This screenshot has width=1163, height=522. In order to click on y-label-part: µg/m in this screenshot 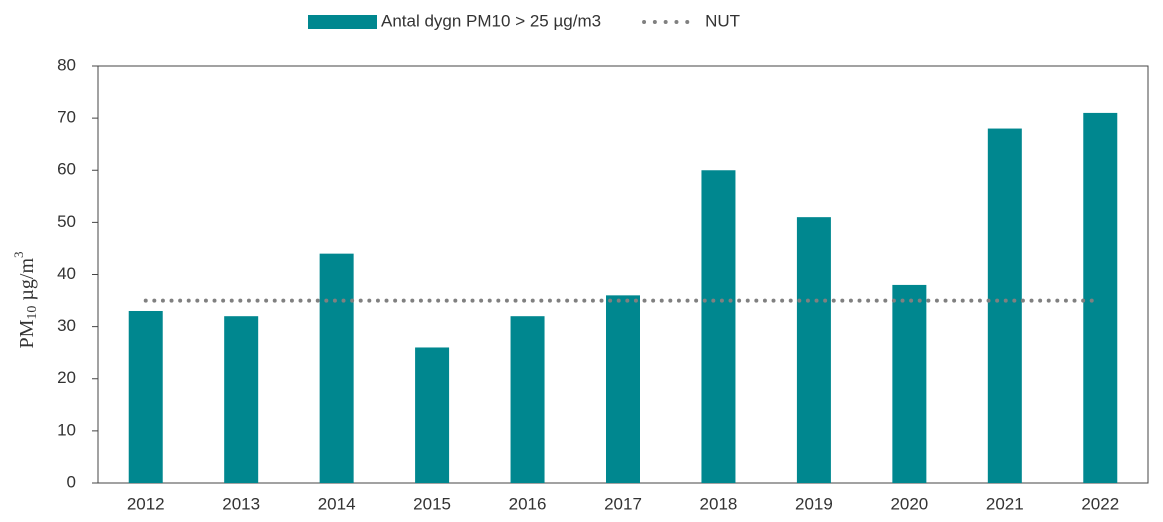, I will do `click(27, 282)`.